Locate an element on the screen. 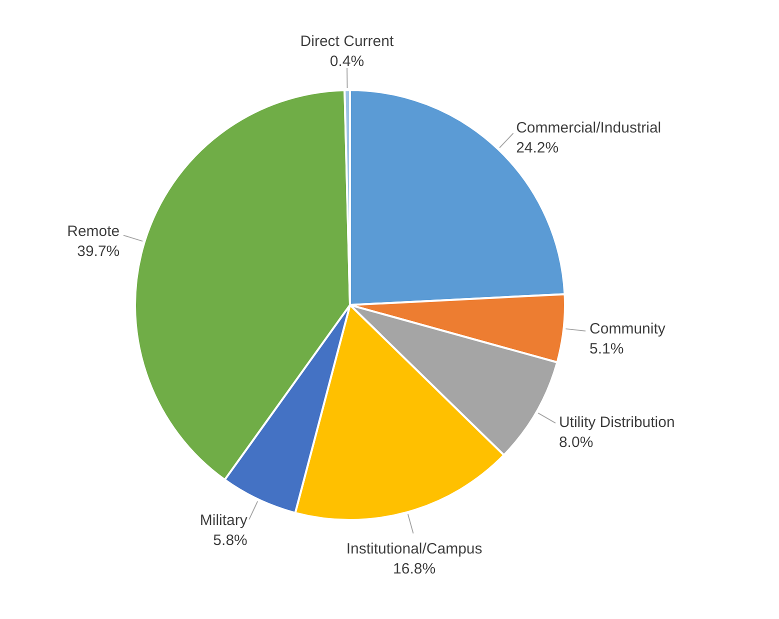  data-label: 8.0% is located at coordinates (576, 443).